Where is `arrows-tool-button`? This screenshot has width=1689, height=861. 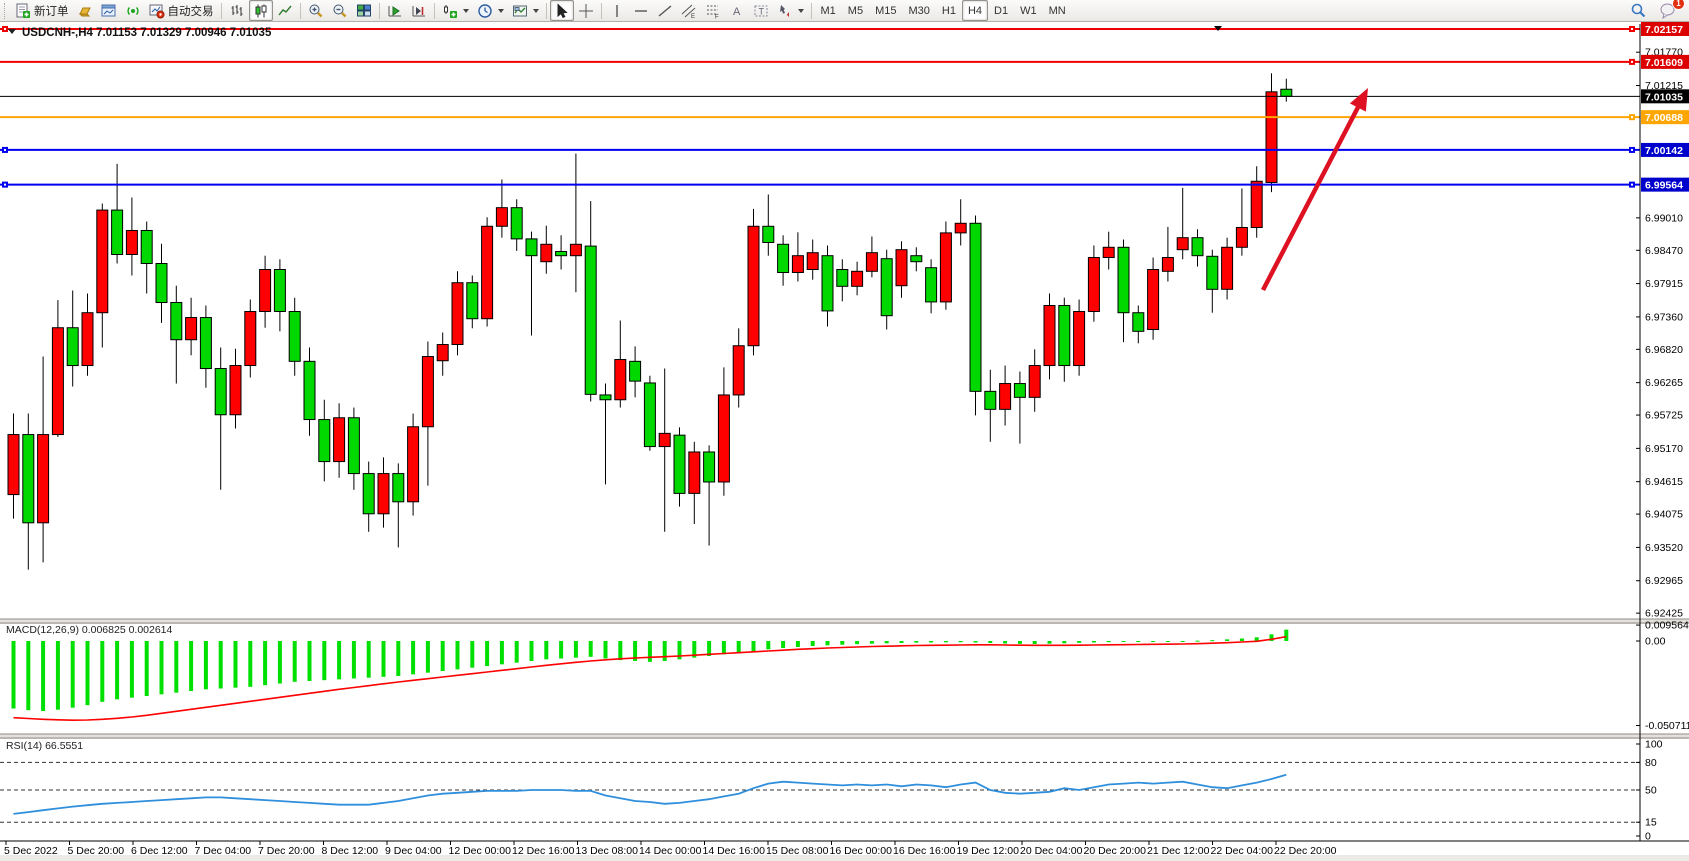 arrows-tool-button is located at coordinates (790, 10).